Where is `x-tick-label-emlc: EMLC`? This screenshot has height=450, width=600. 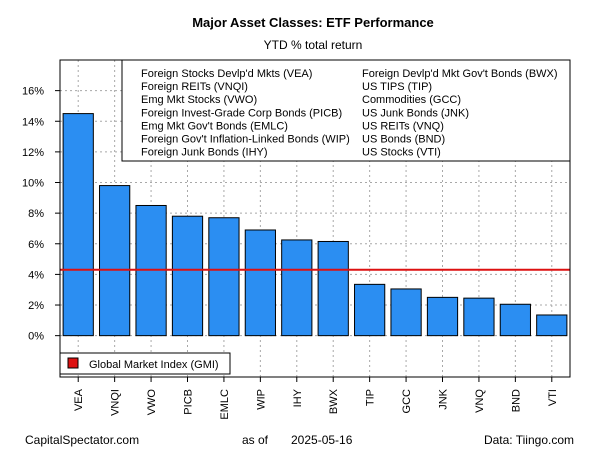
x-tick-label-emlc: EMLC is located at coordinates (225, 404).